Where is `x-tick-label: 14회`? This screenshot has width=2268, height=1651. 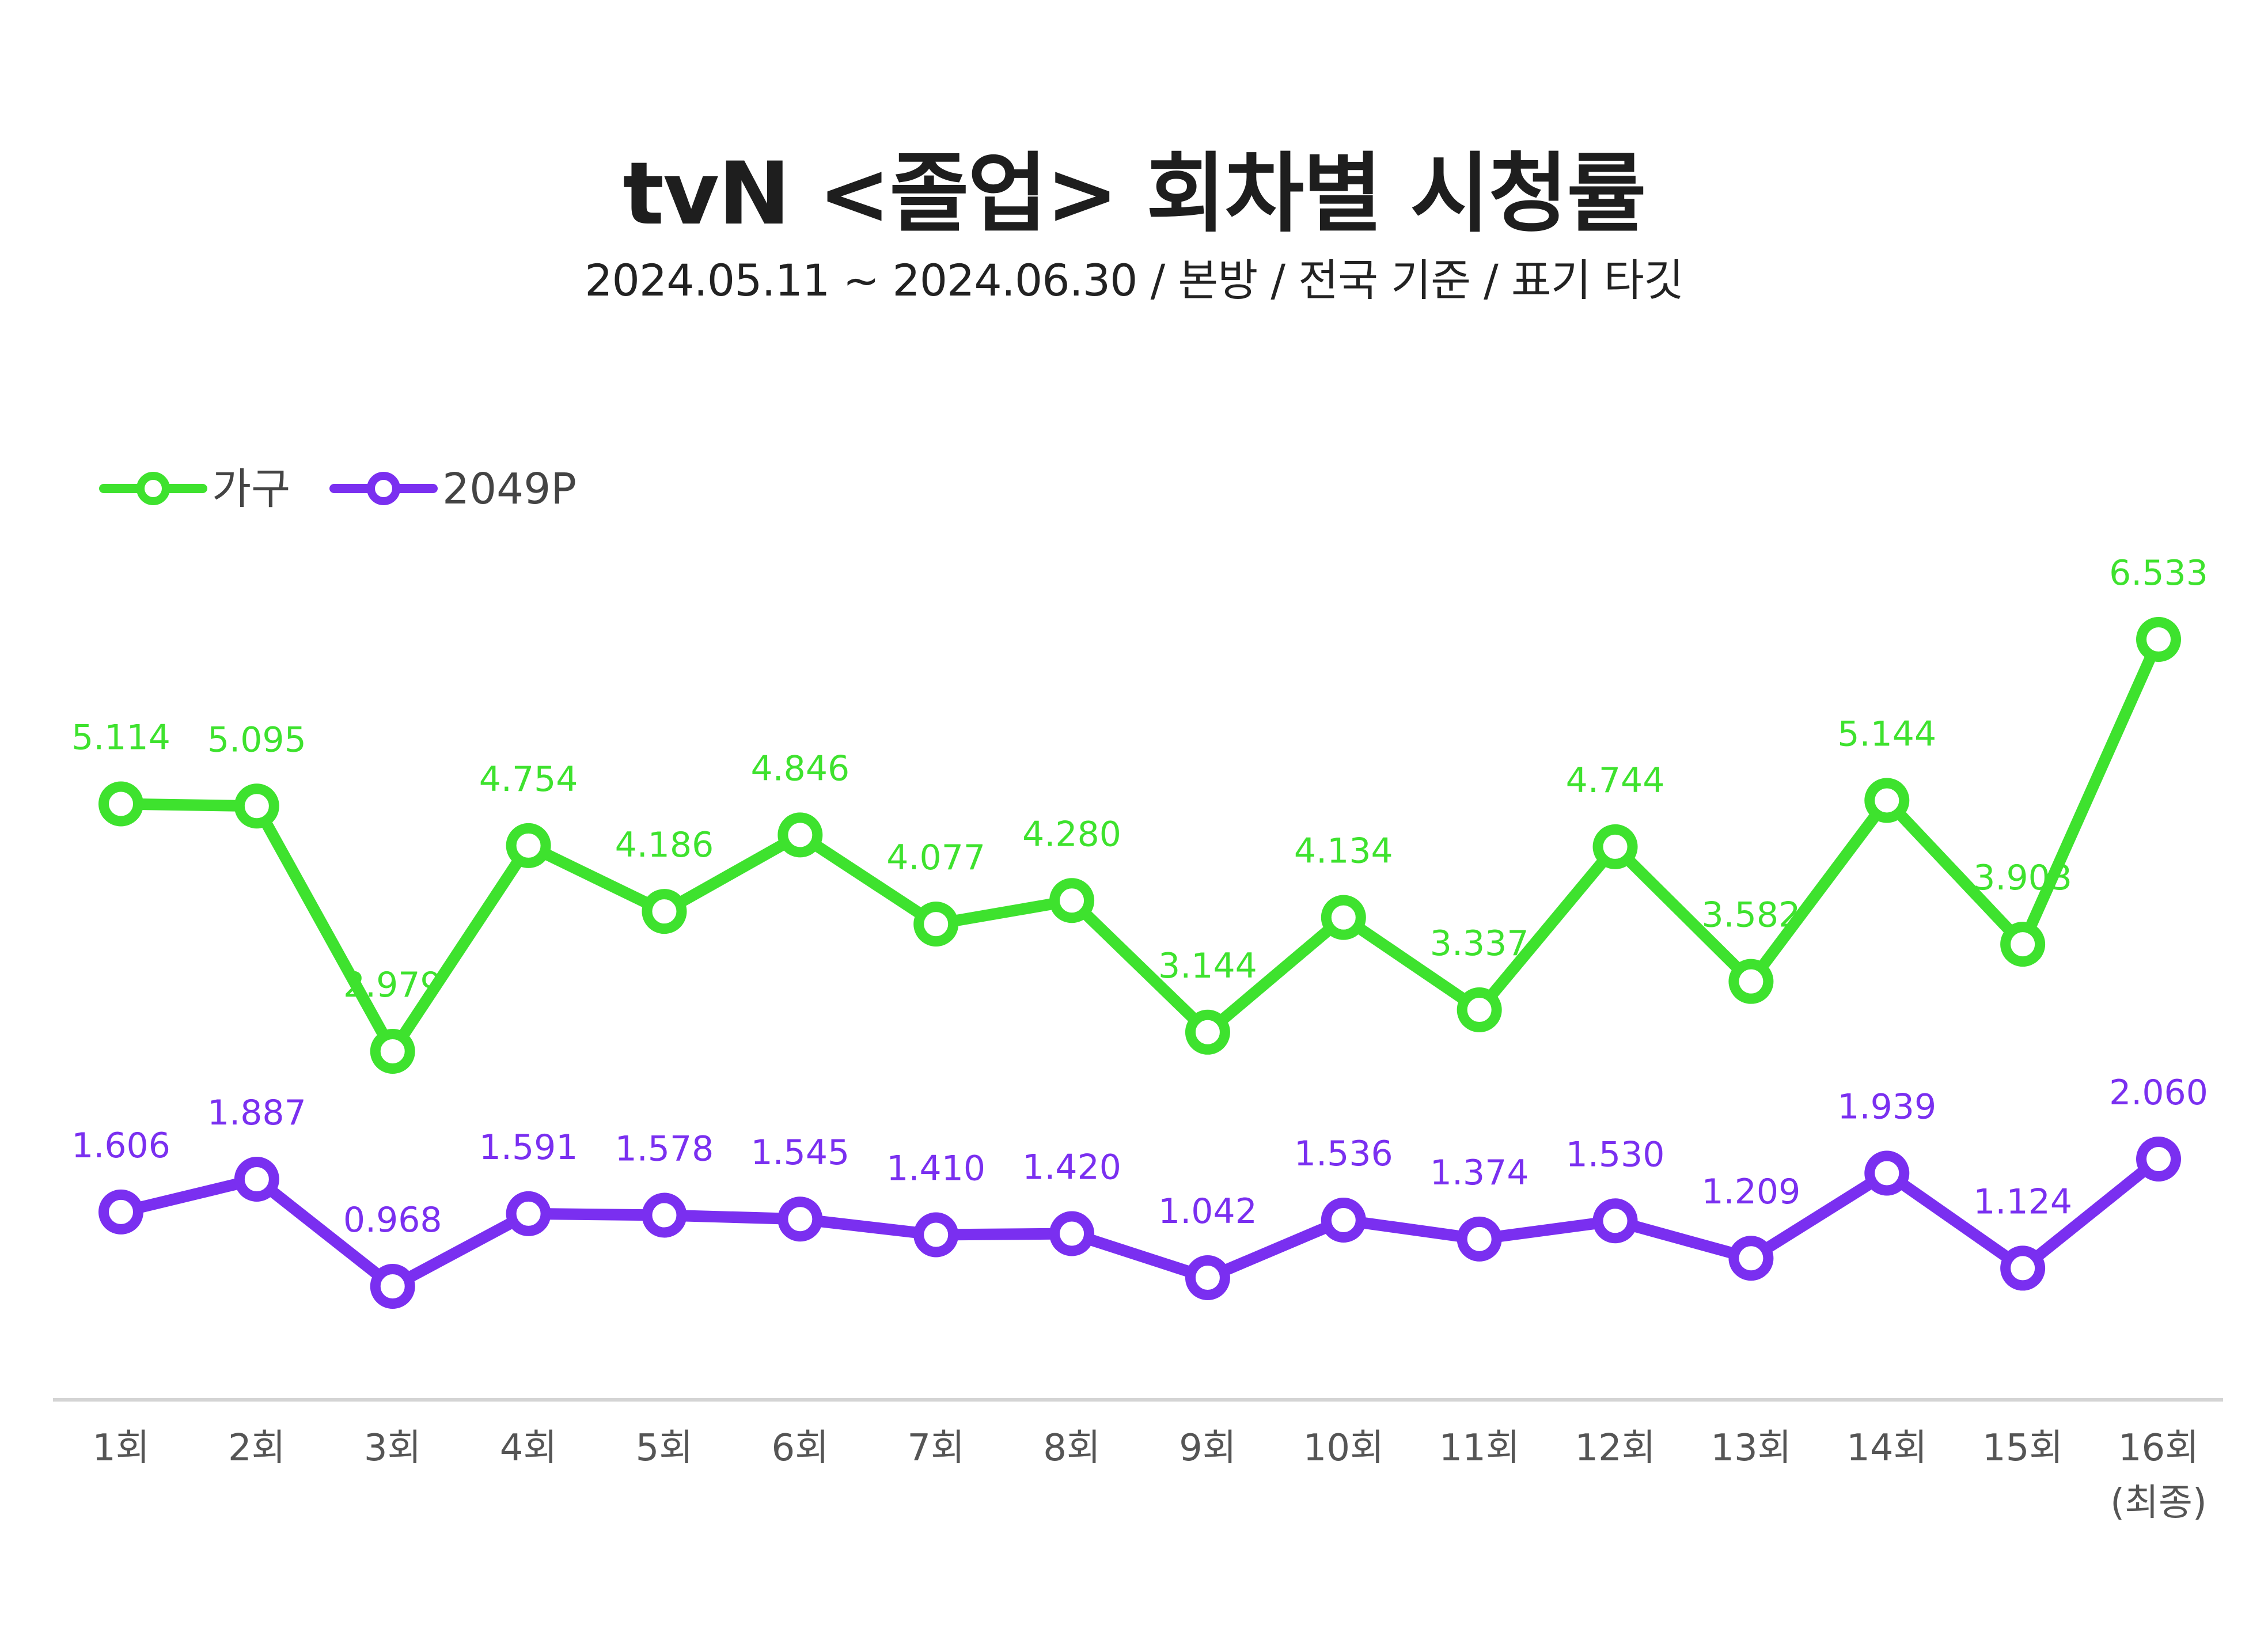 x-tick-label: 14회 is located at coordinates (1887, 1449).